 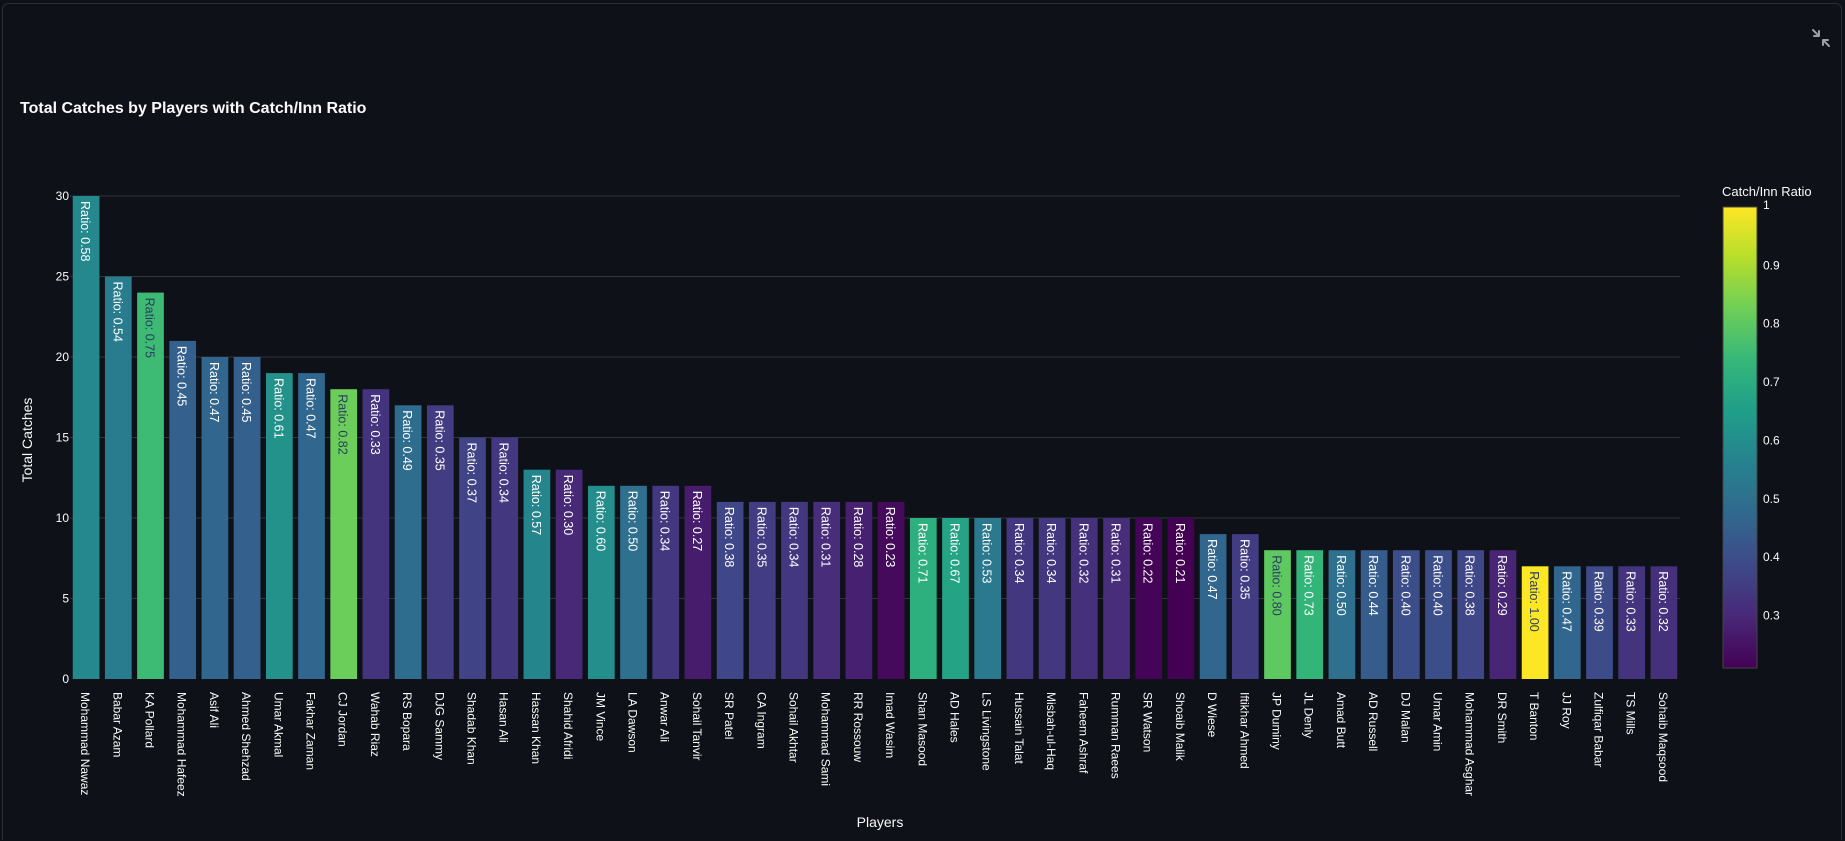 What do you see at coordinates (1148, 553) in the screenshot?
I see `bar-label: Ratio: 0.22` at bounding box center [1148, 553].